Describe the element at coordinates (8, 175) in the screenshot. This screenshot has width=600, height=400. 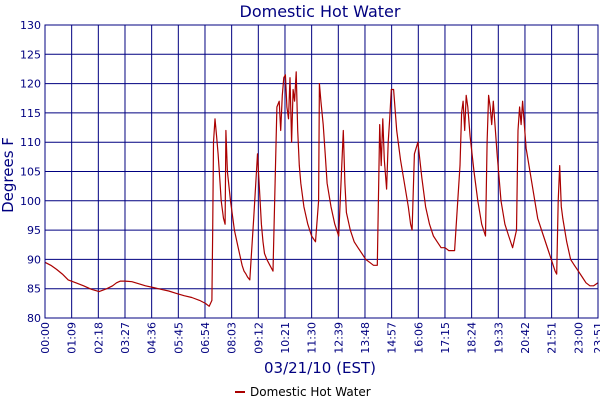
I see `y-axis-label: Degrees F` at that location.